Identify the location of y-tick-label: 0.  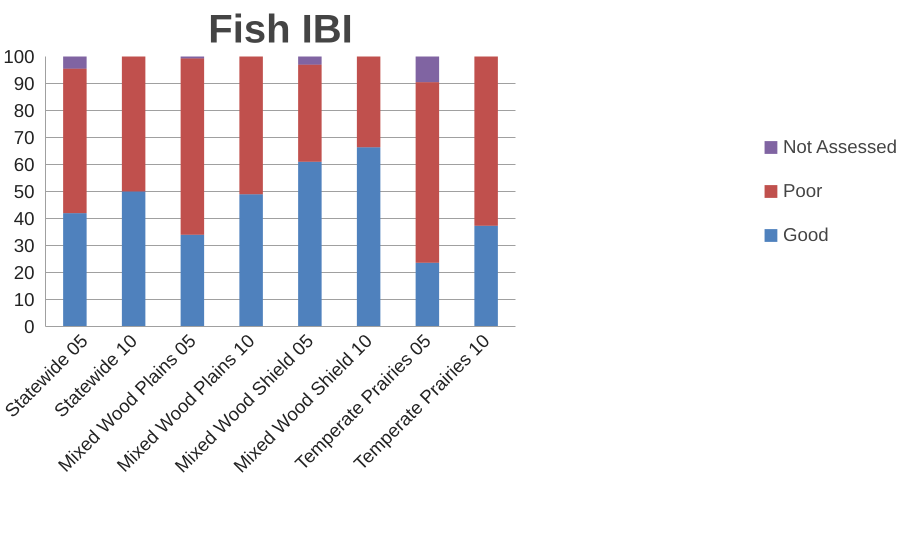
(29, 326).